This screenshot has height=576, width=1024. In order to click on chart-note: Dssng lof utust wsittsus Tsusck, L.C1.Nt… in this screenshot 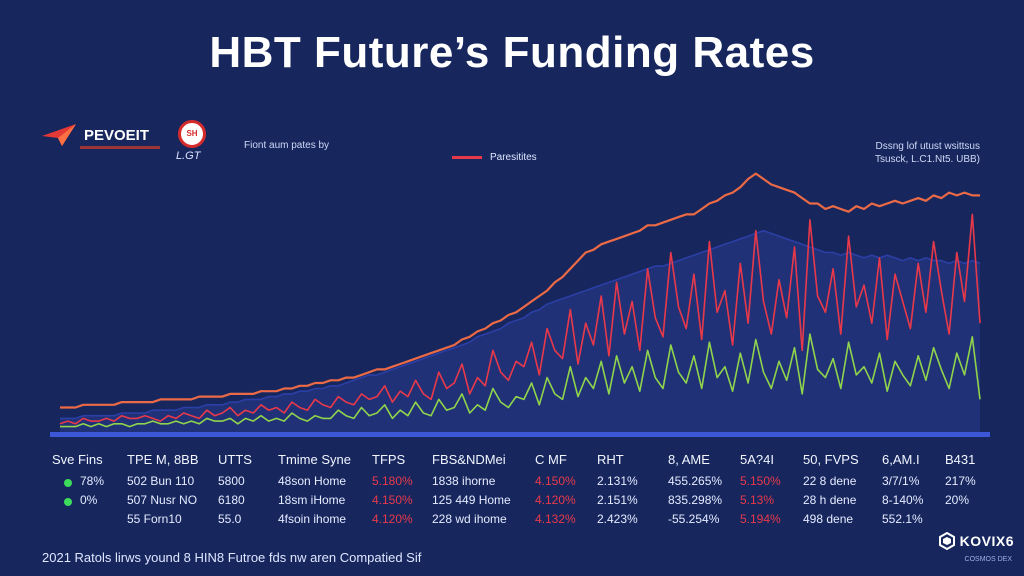, I will do `click(927, 153)`.